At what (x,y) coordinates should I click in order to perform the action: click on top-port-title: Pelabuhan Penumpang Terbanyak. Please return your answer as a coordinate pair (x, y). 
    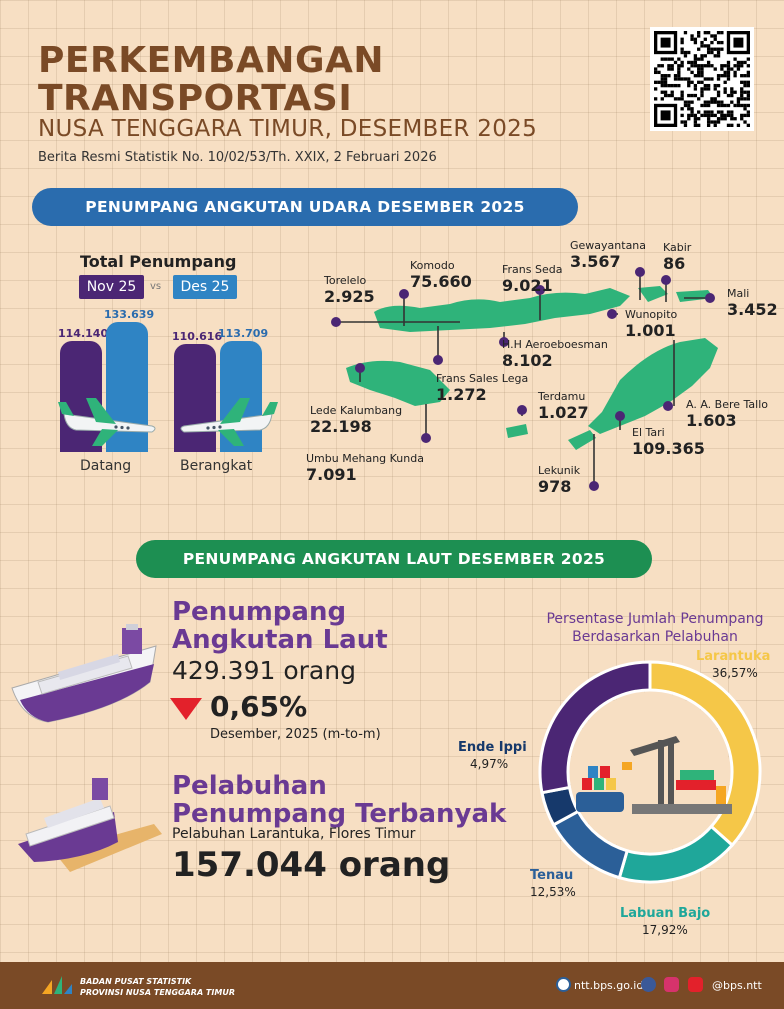
    Looking at the image, I should click on (339, 800).